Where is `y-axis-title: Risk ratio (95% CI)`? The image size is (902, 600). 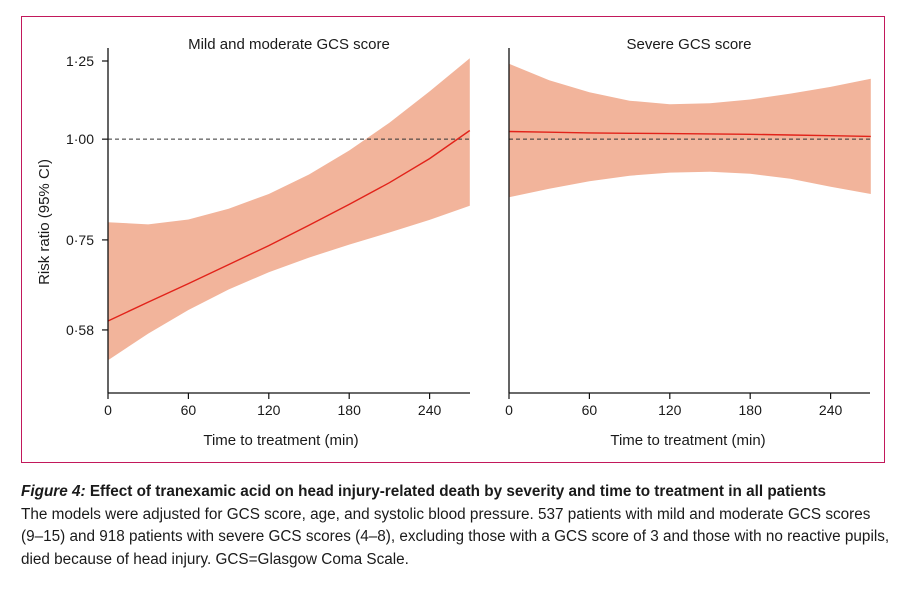
y-axis-title: Risk ratio (95% CI) is located at coordinates (44, 222).